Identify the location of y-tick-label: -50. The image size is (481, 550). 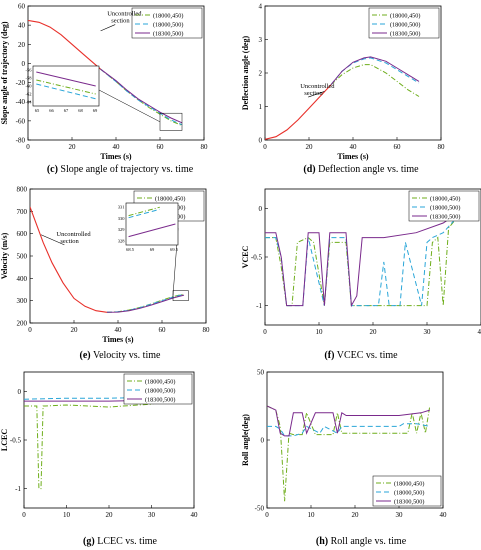
(260, 509).